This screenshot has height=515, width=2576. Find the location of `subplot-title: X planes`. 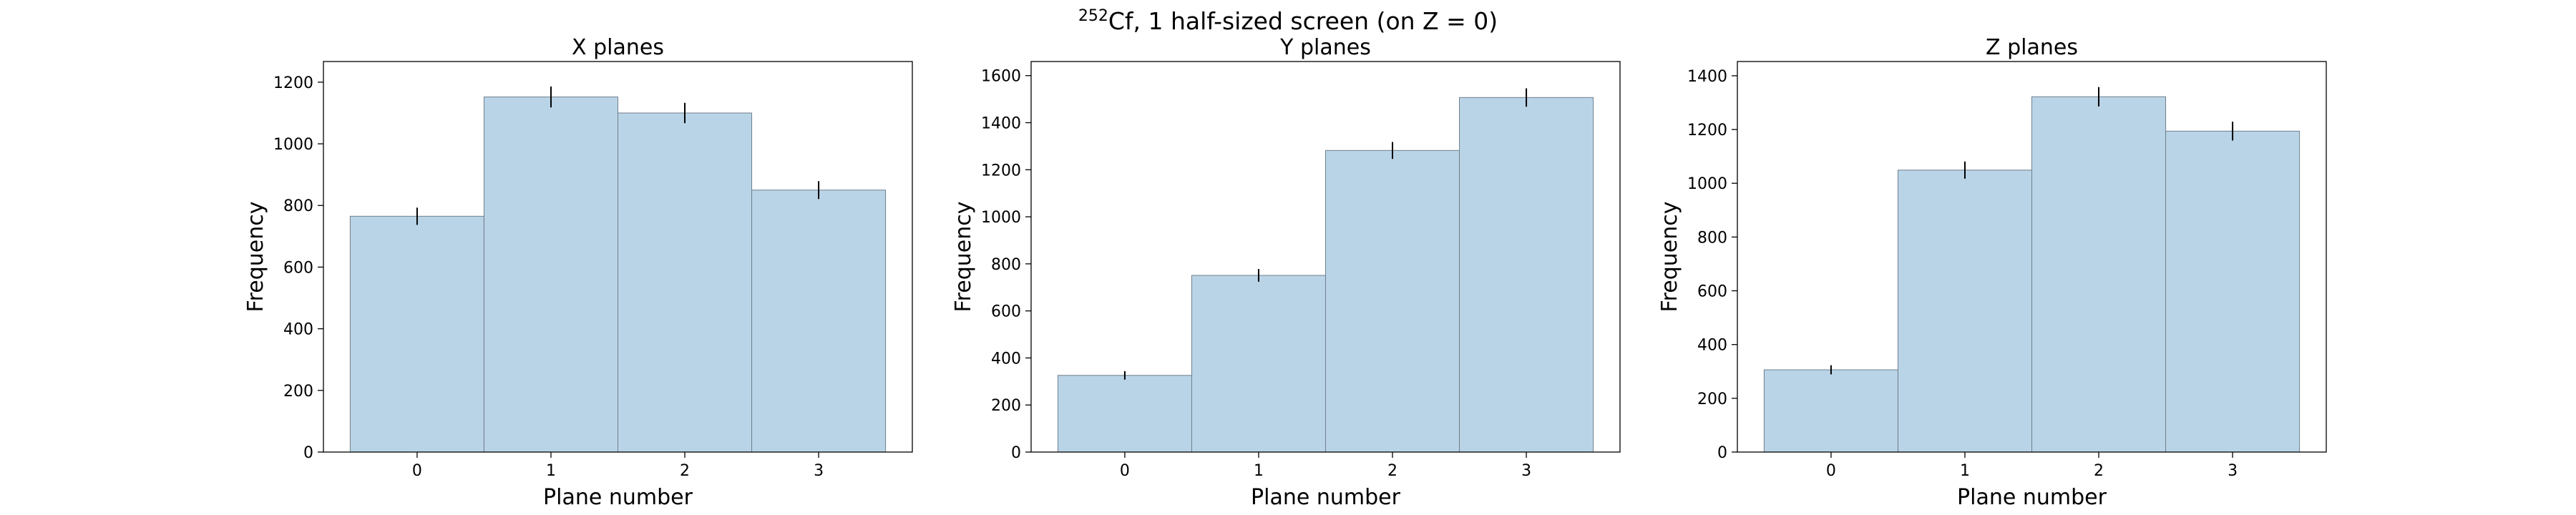

subplot-title: X planes is located at coordinates (618, 47).